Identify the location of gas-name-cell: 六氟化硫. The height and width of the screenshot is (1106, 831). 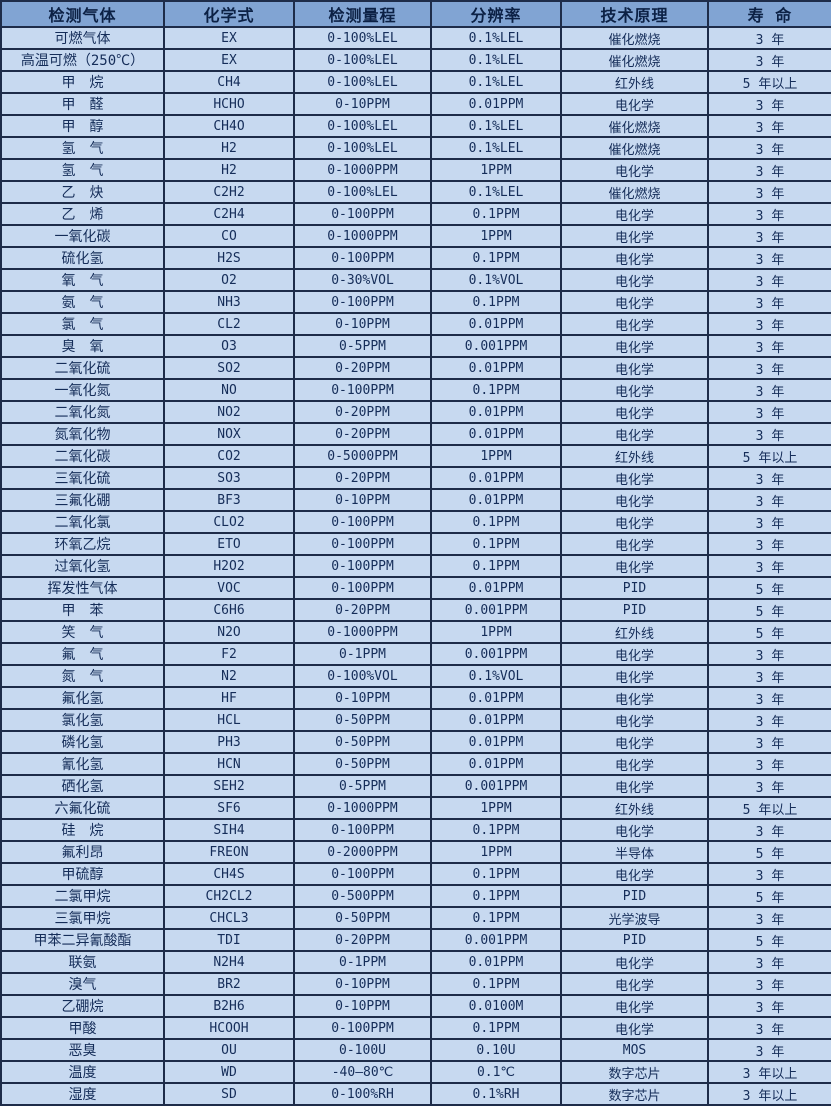
(82, 808).